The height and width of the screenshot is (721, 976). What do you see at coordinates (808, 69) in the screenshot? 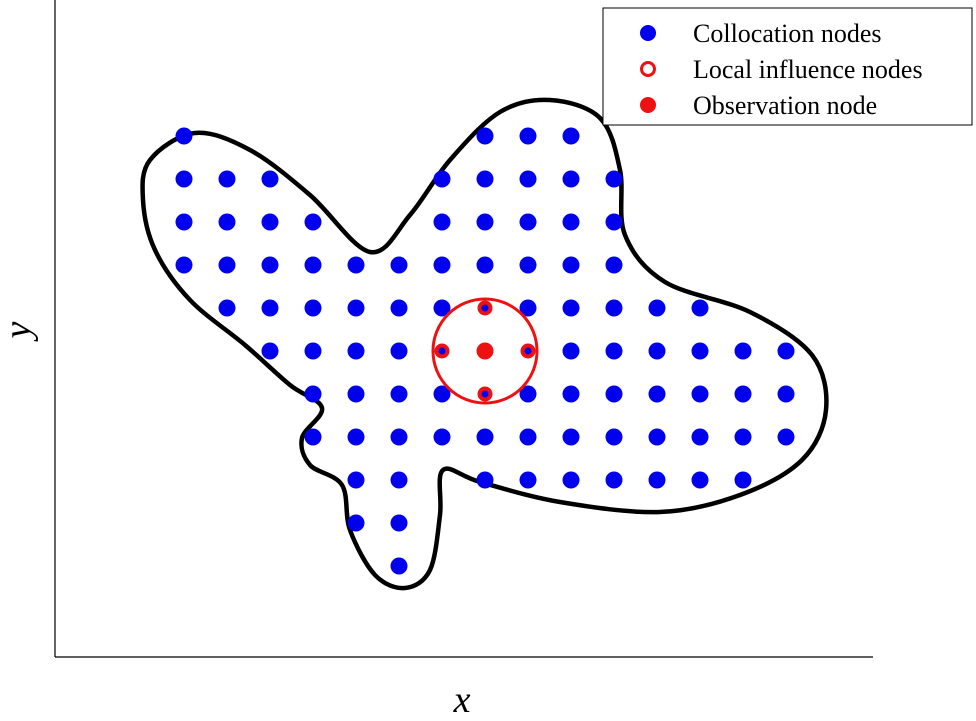
I see `legend-label: Local influence nodes` at bounding box center [808, 69].